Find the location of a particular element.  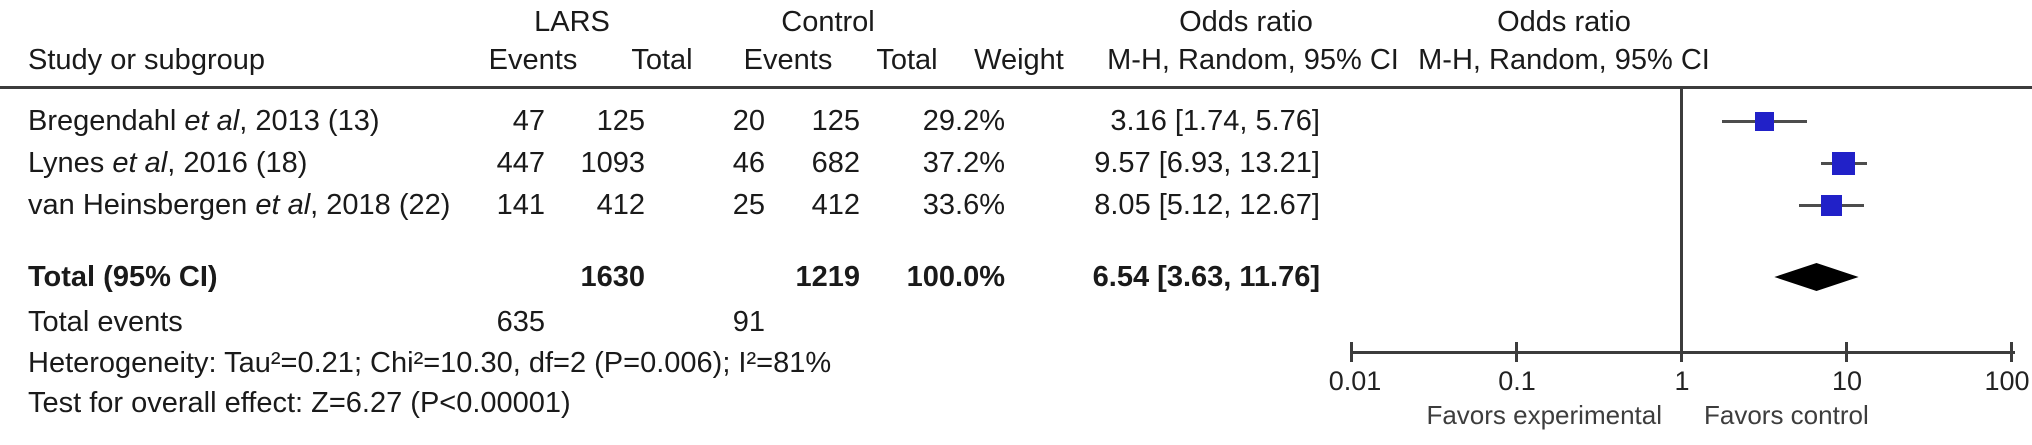

total-weight-cell: 100.0% is located at coordinates (955, 277).